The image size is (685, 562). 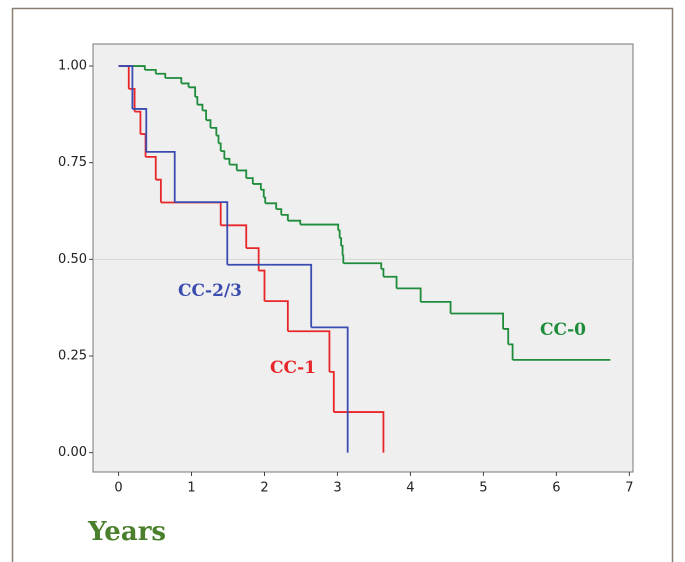 I want to click on y-tick-label: 0.00, so click(x=72, y=452).